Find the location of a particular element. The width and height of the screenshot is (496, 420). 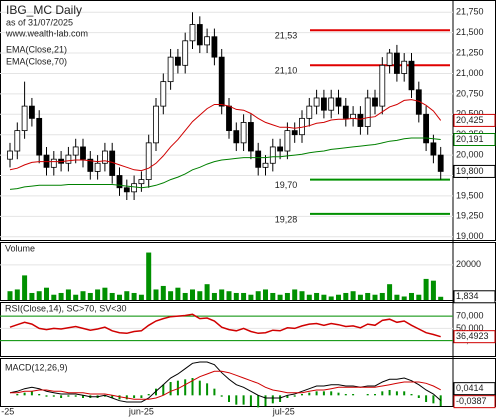

x-tick-label: jun-25 is located at coordinates (141, 411).